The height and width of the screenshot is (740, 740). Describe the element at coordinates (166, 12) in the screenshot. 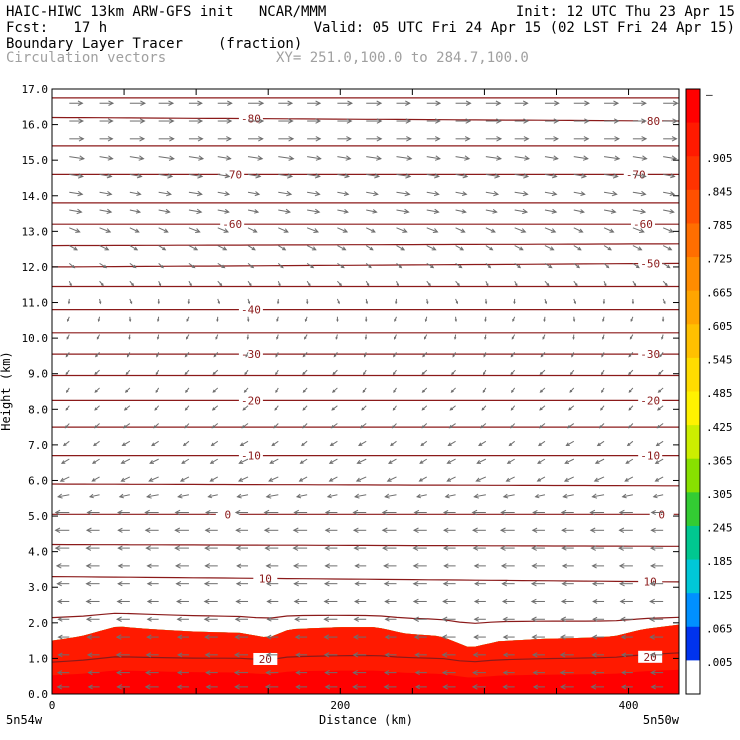

I see `header-title: HAIC-HIWC 13km ARW-GFS init NCAR/MMM` at that location.